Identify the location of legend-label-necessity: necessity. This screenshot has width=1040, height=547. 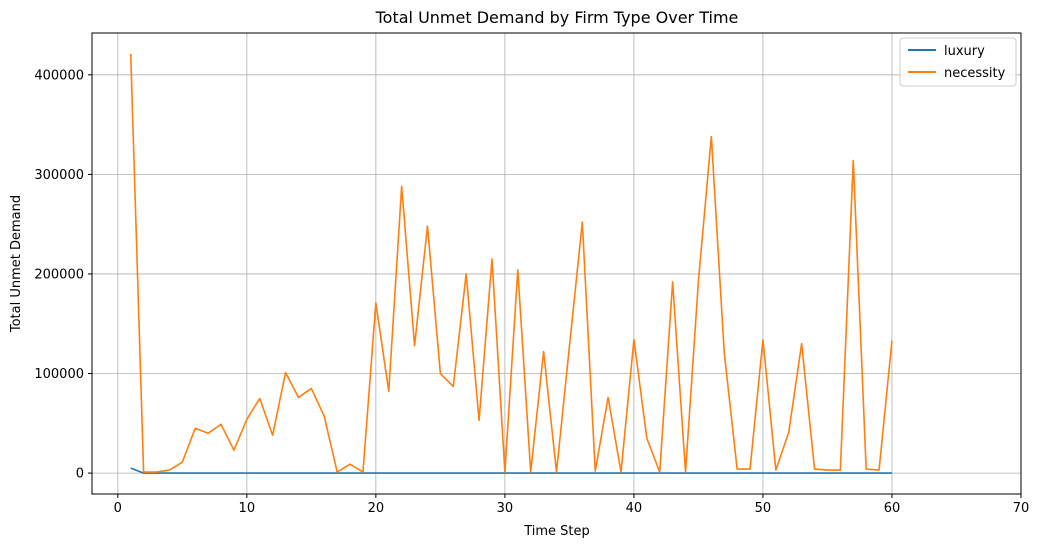
(975, 73).